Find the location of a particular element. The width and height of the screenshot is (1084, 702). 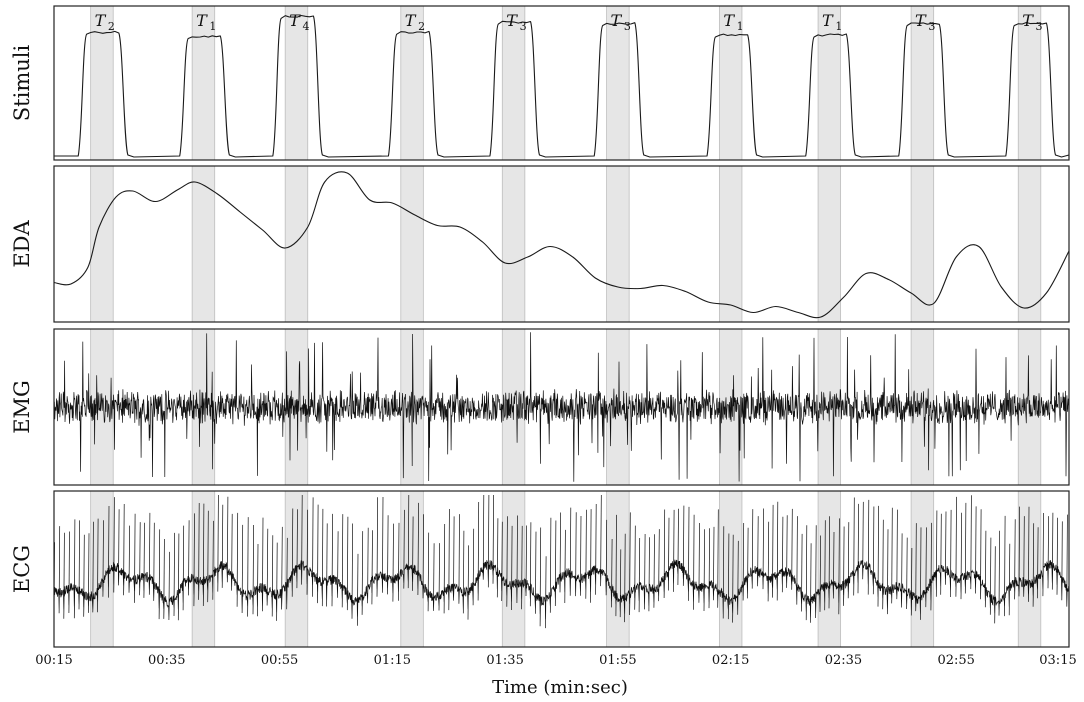

stimulus-label-sub-1: 2 is located at coordinates (111, 26).